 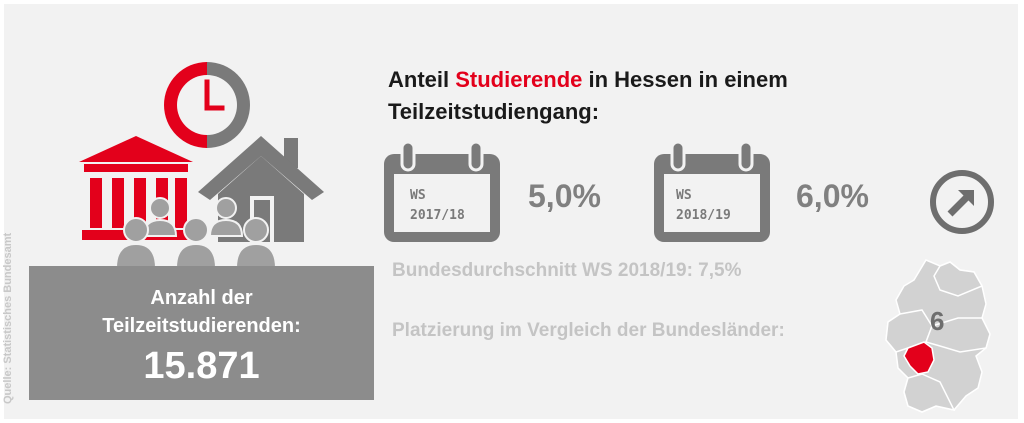 I want to click on ranking-value: 6, so click(x=937, y=321).